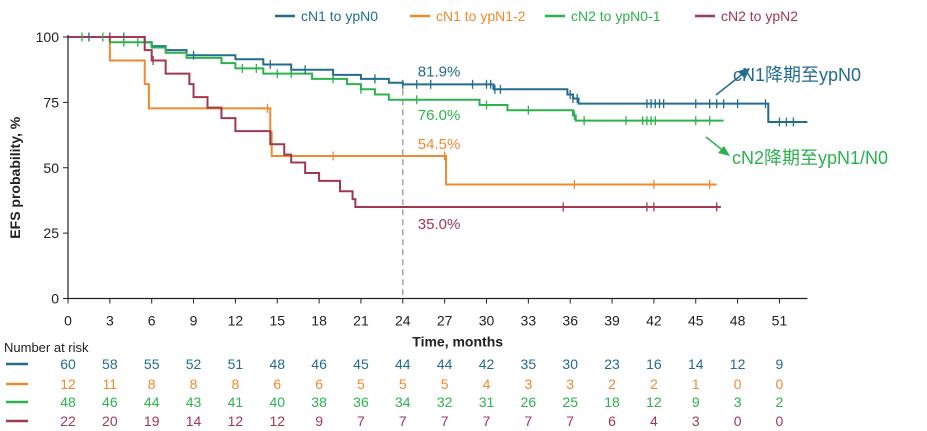 The height and width of the screenshot is (431, 927). I want to click on value-label: 81.9%, so click(439, 71).